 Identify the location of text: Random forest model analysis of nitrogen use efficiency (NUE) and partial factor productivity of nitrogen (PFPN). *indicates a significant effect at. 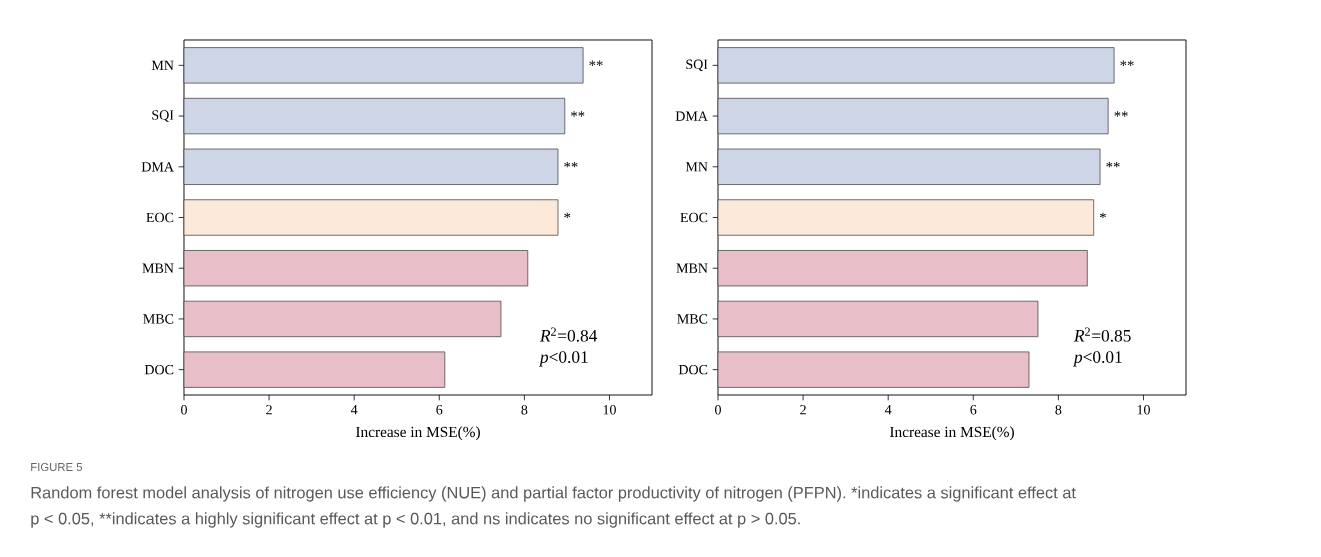
(553, 494).